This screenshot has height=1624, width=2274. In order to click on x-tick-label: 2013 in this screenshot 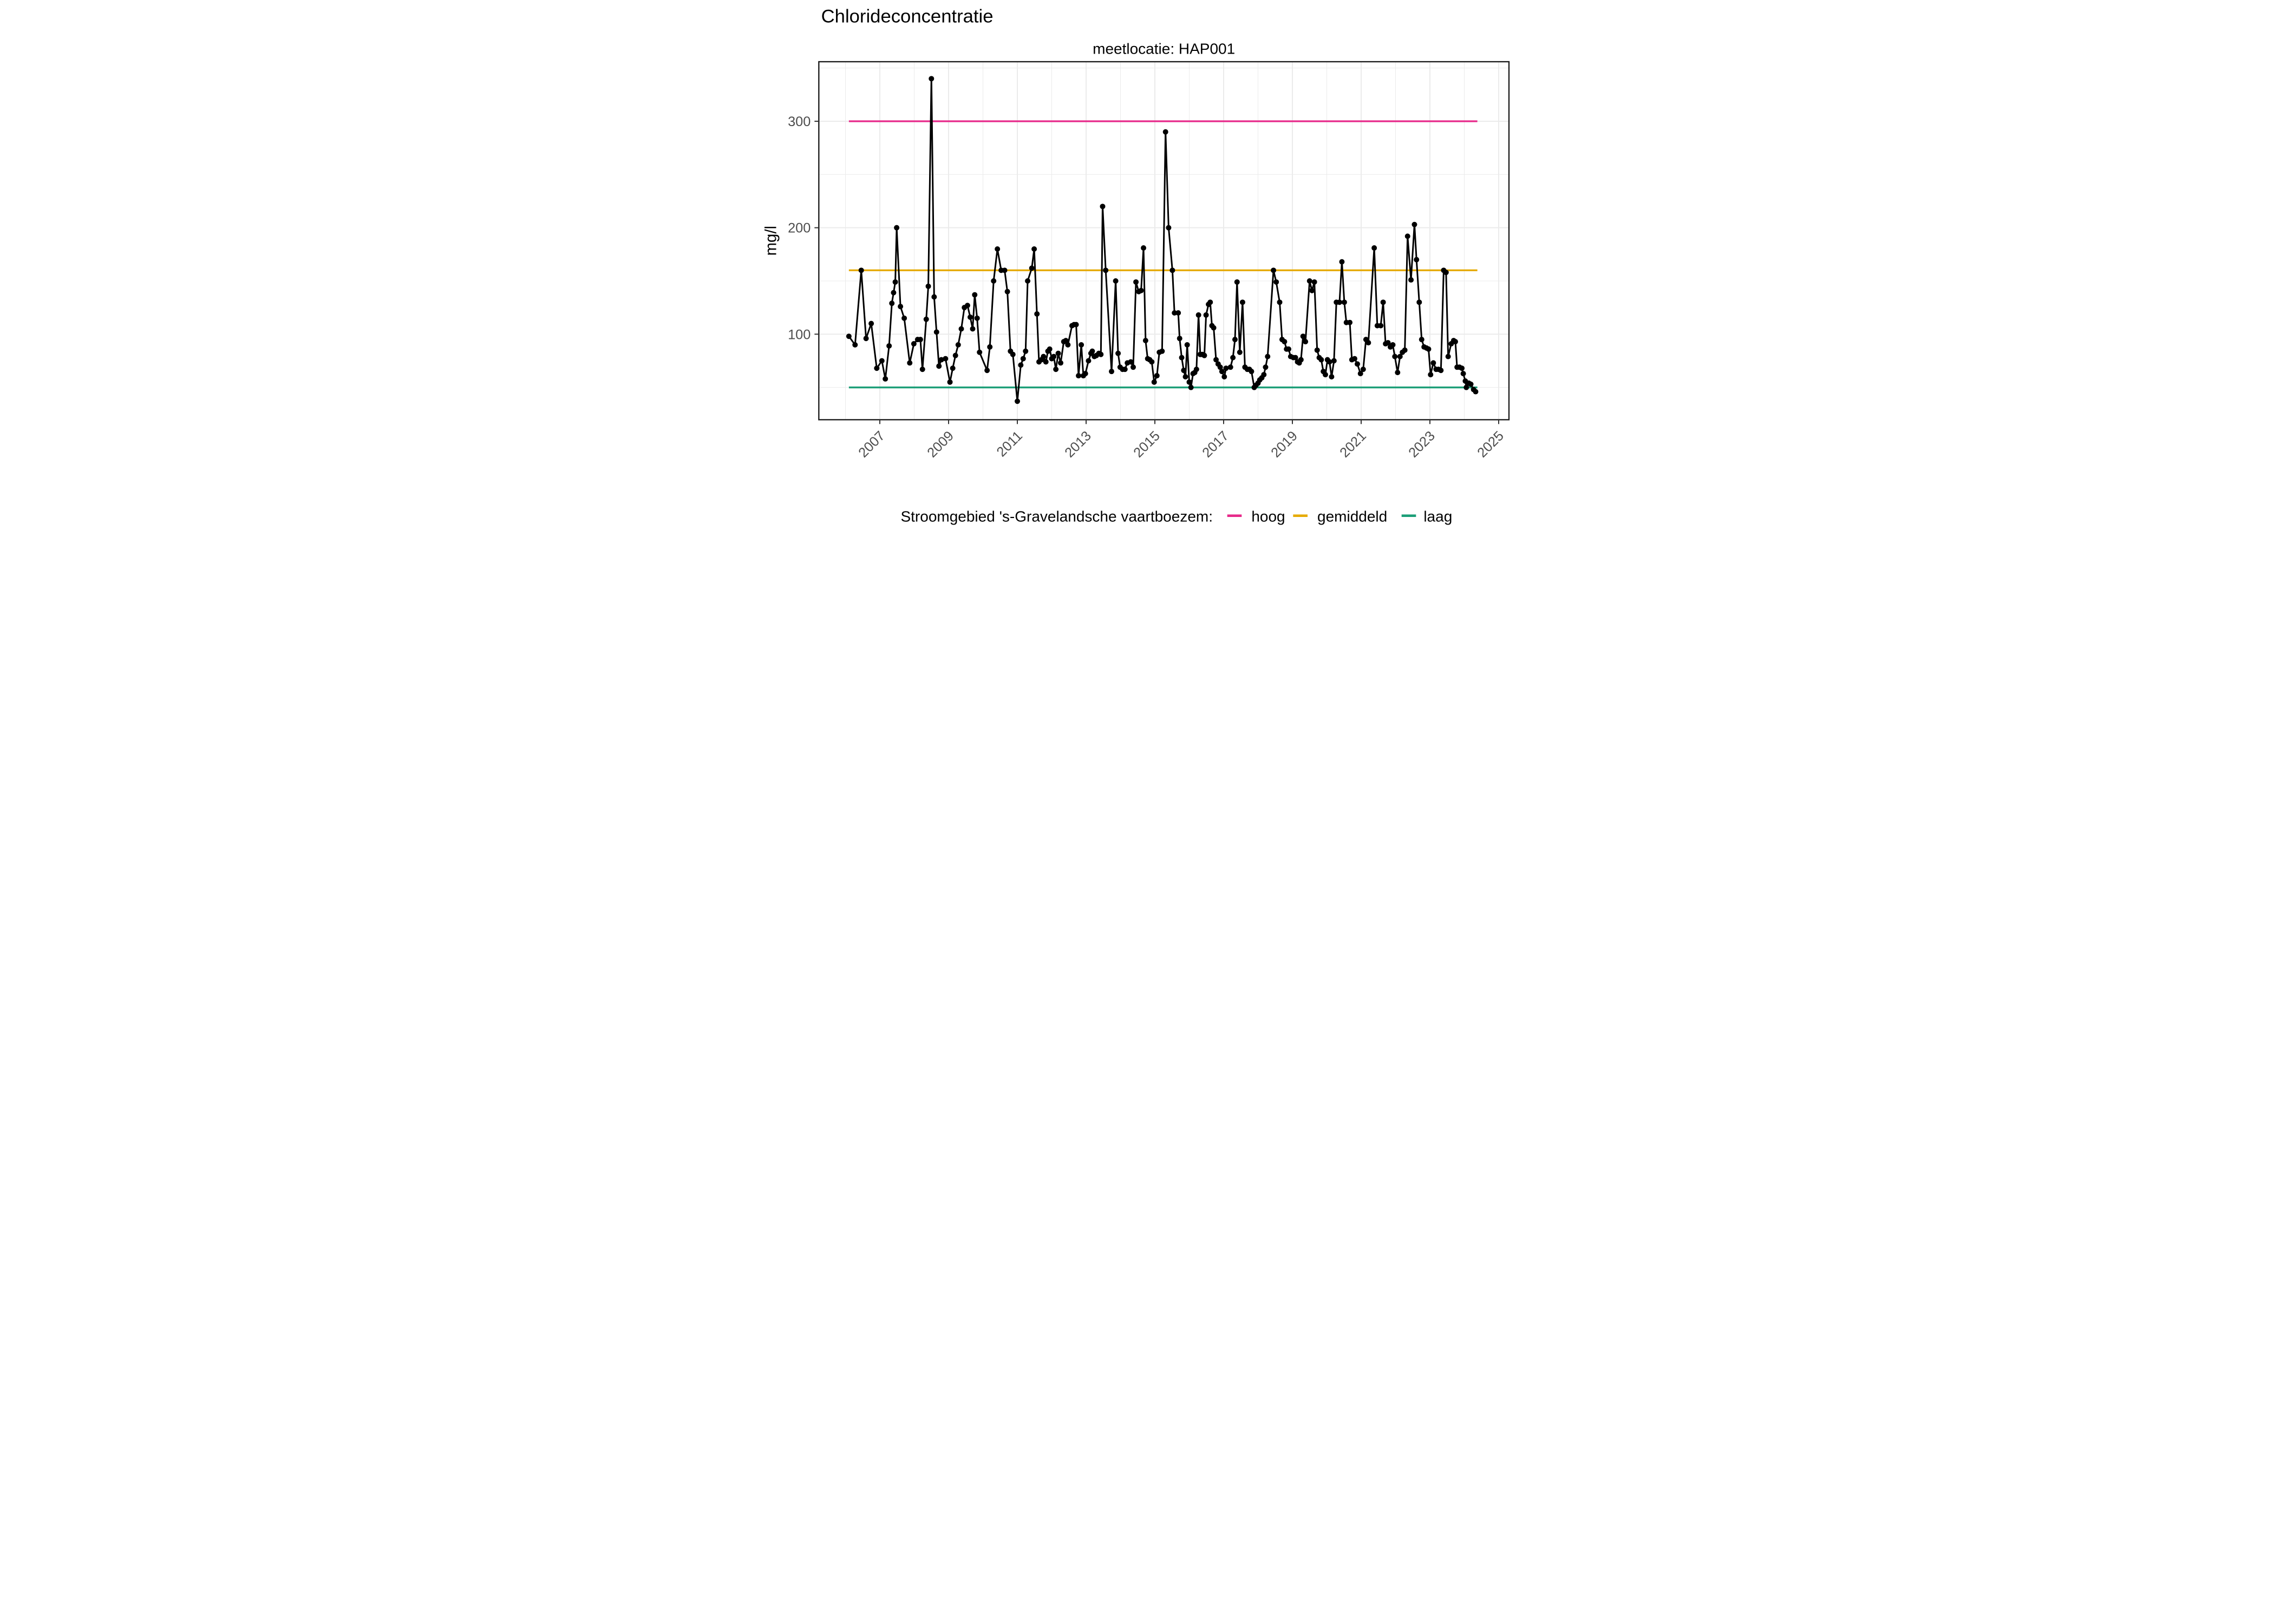, I will do `click(1078, 444)`.